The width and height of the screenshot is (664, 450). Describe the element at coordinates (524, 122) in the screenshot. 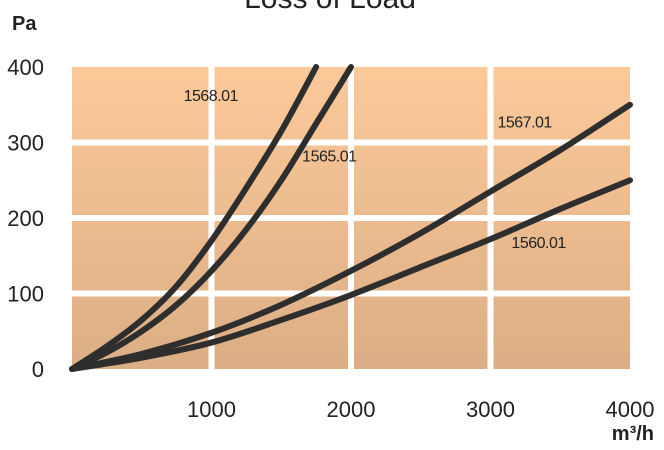

I see `series-label: 1567.01` at that location.